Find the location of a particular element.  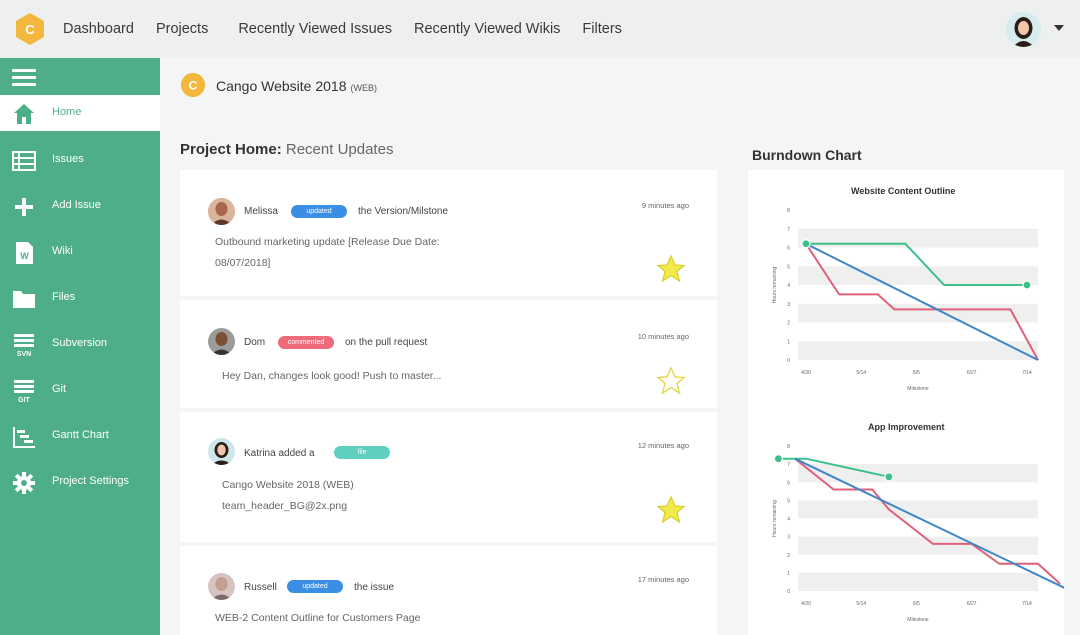

user-avatar-image is located at coordinates (1023, 29).